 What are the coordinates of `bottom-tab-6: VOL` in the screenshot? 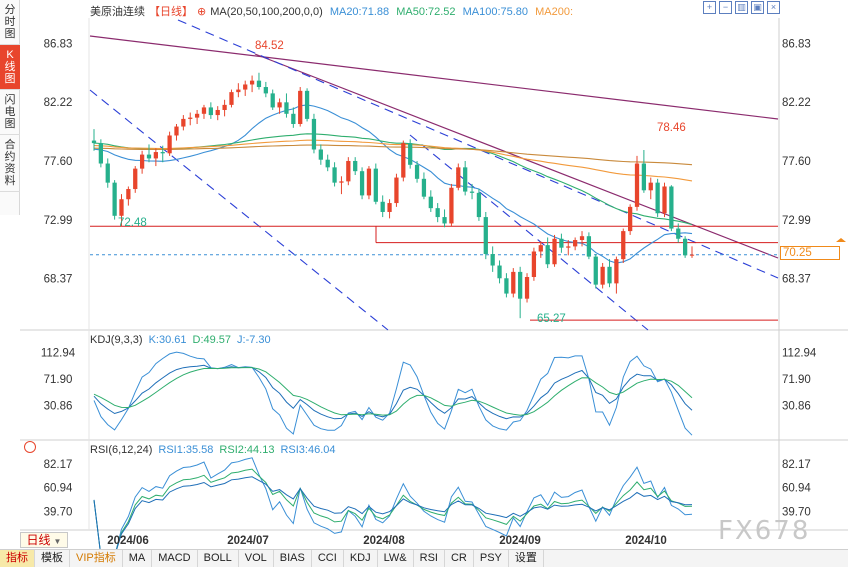 It's located at (256, 558).